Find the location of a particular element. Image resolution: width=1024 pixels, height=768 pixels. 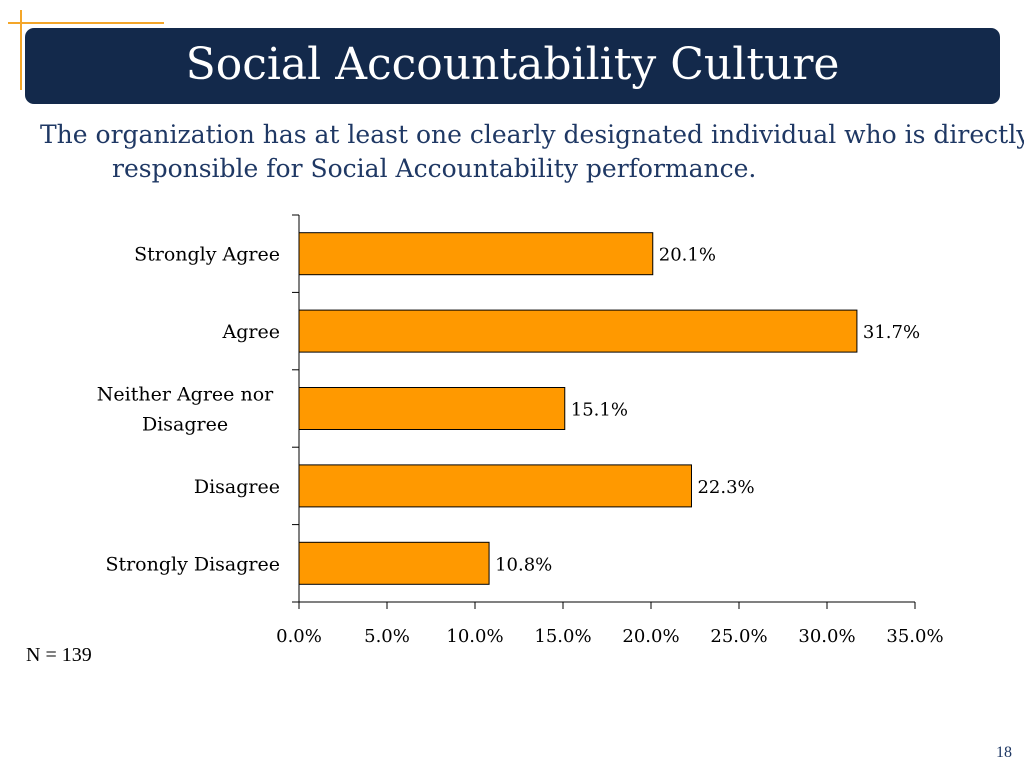

x-tick-label: 5.0% is located at coordinates (387, 636).